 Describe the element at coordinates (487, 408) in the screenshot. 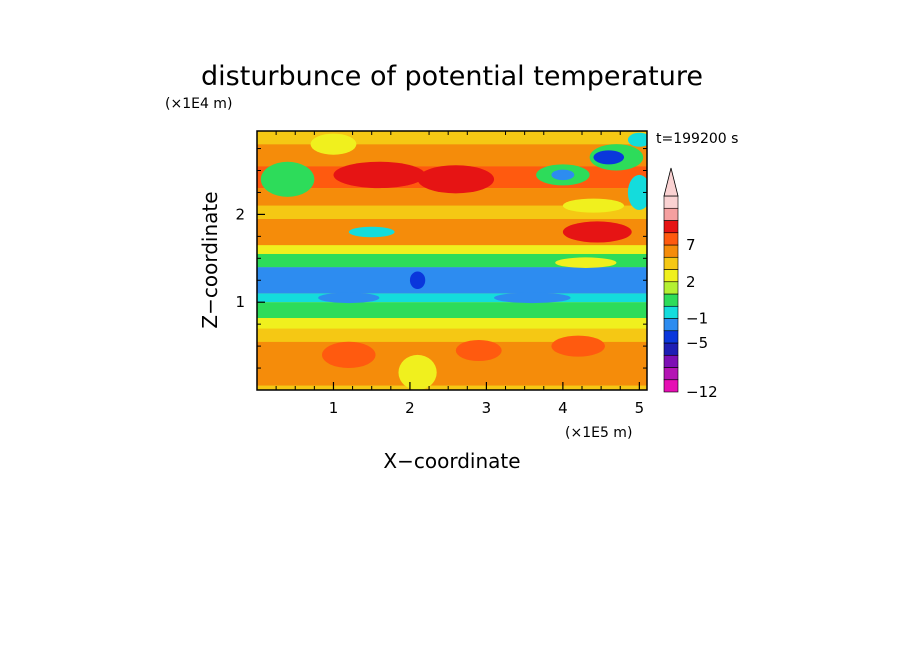

I see `x-tick-label: 3` at that location.